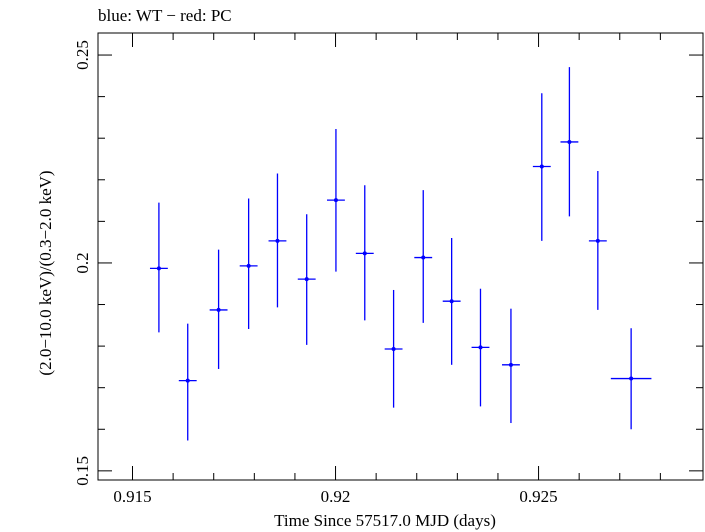 The width and height of the screenshot is (705, 532). I want to click on y-axis-title: (2.0−10.0 keV)/(0.3−2.0 keV), so click(45, 272).